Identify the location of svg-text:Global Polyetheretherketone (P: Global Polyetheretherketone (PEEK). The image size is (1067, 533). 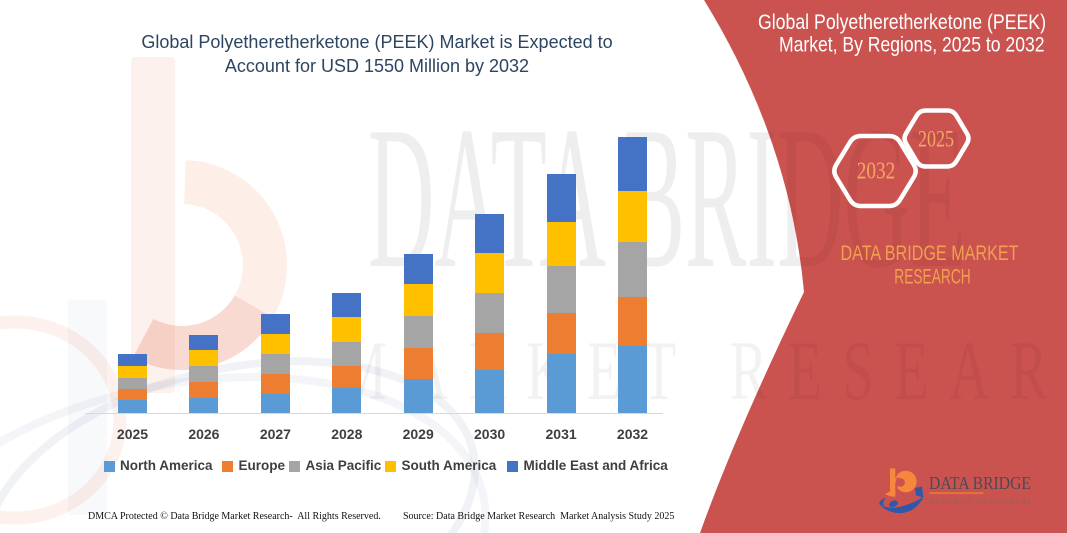
(902, 22).